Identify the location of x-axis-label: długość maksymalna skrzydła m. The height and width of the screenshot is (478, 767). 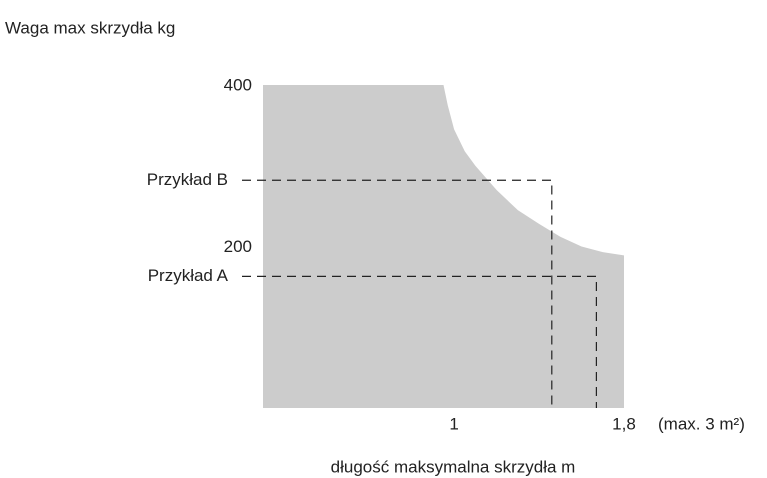
(453, 466).